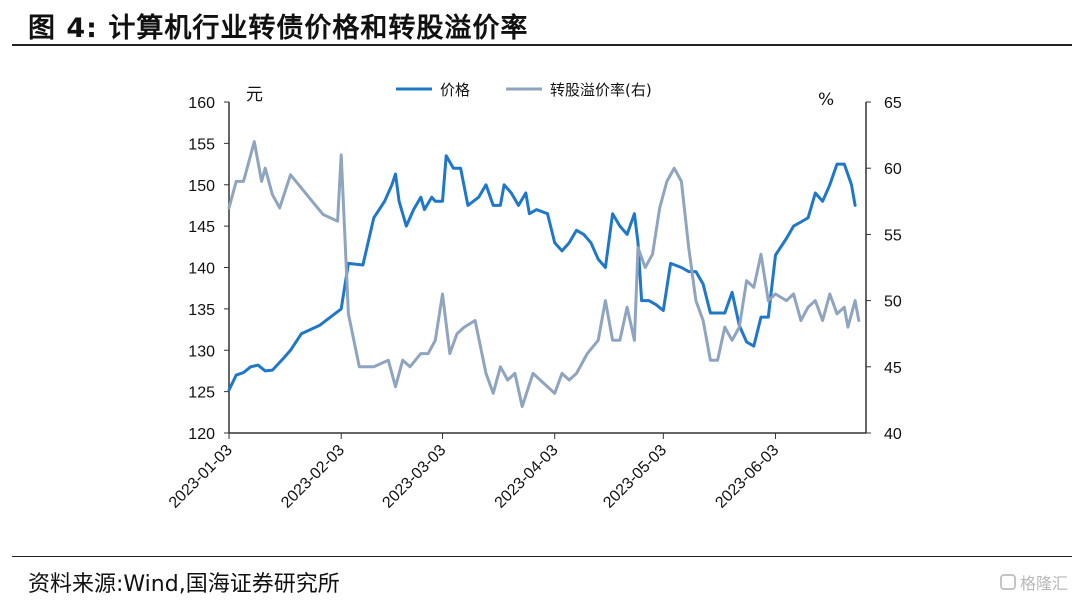  What do you see at coordinates (826, 100) in the screenshot?
I see `right-axis-unit: %` at bounding box center [826, 100].